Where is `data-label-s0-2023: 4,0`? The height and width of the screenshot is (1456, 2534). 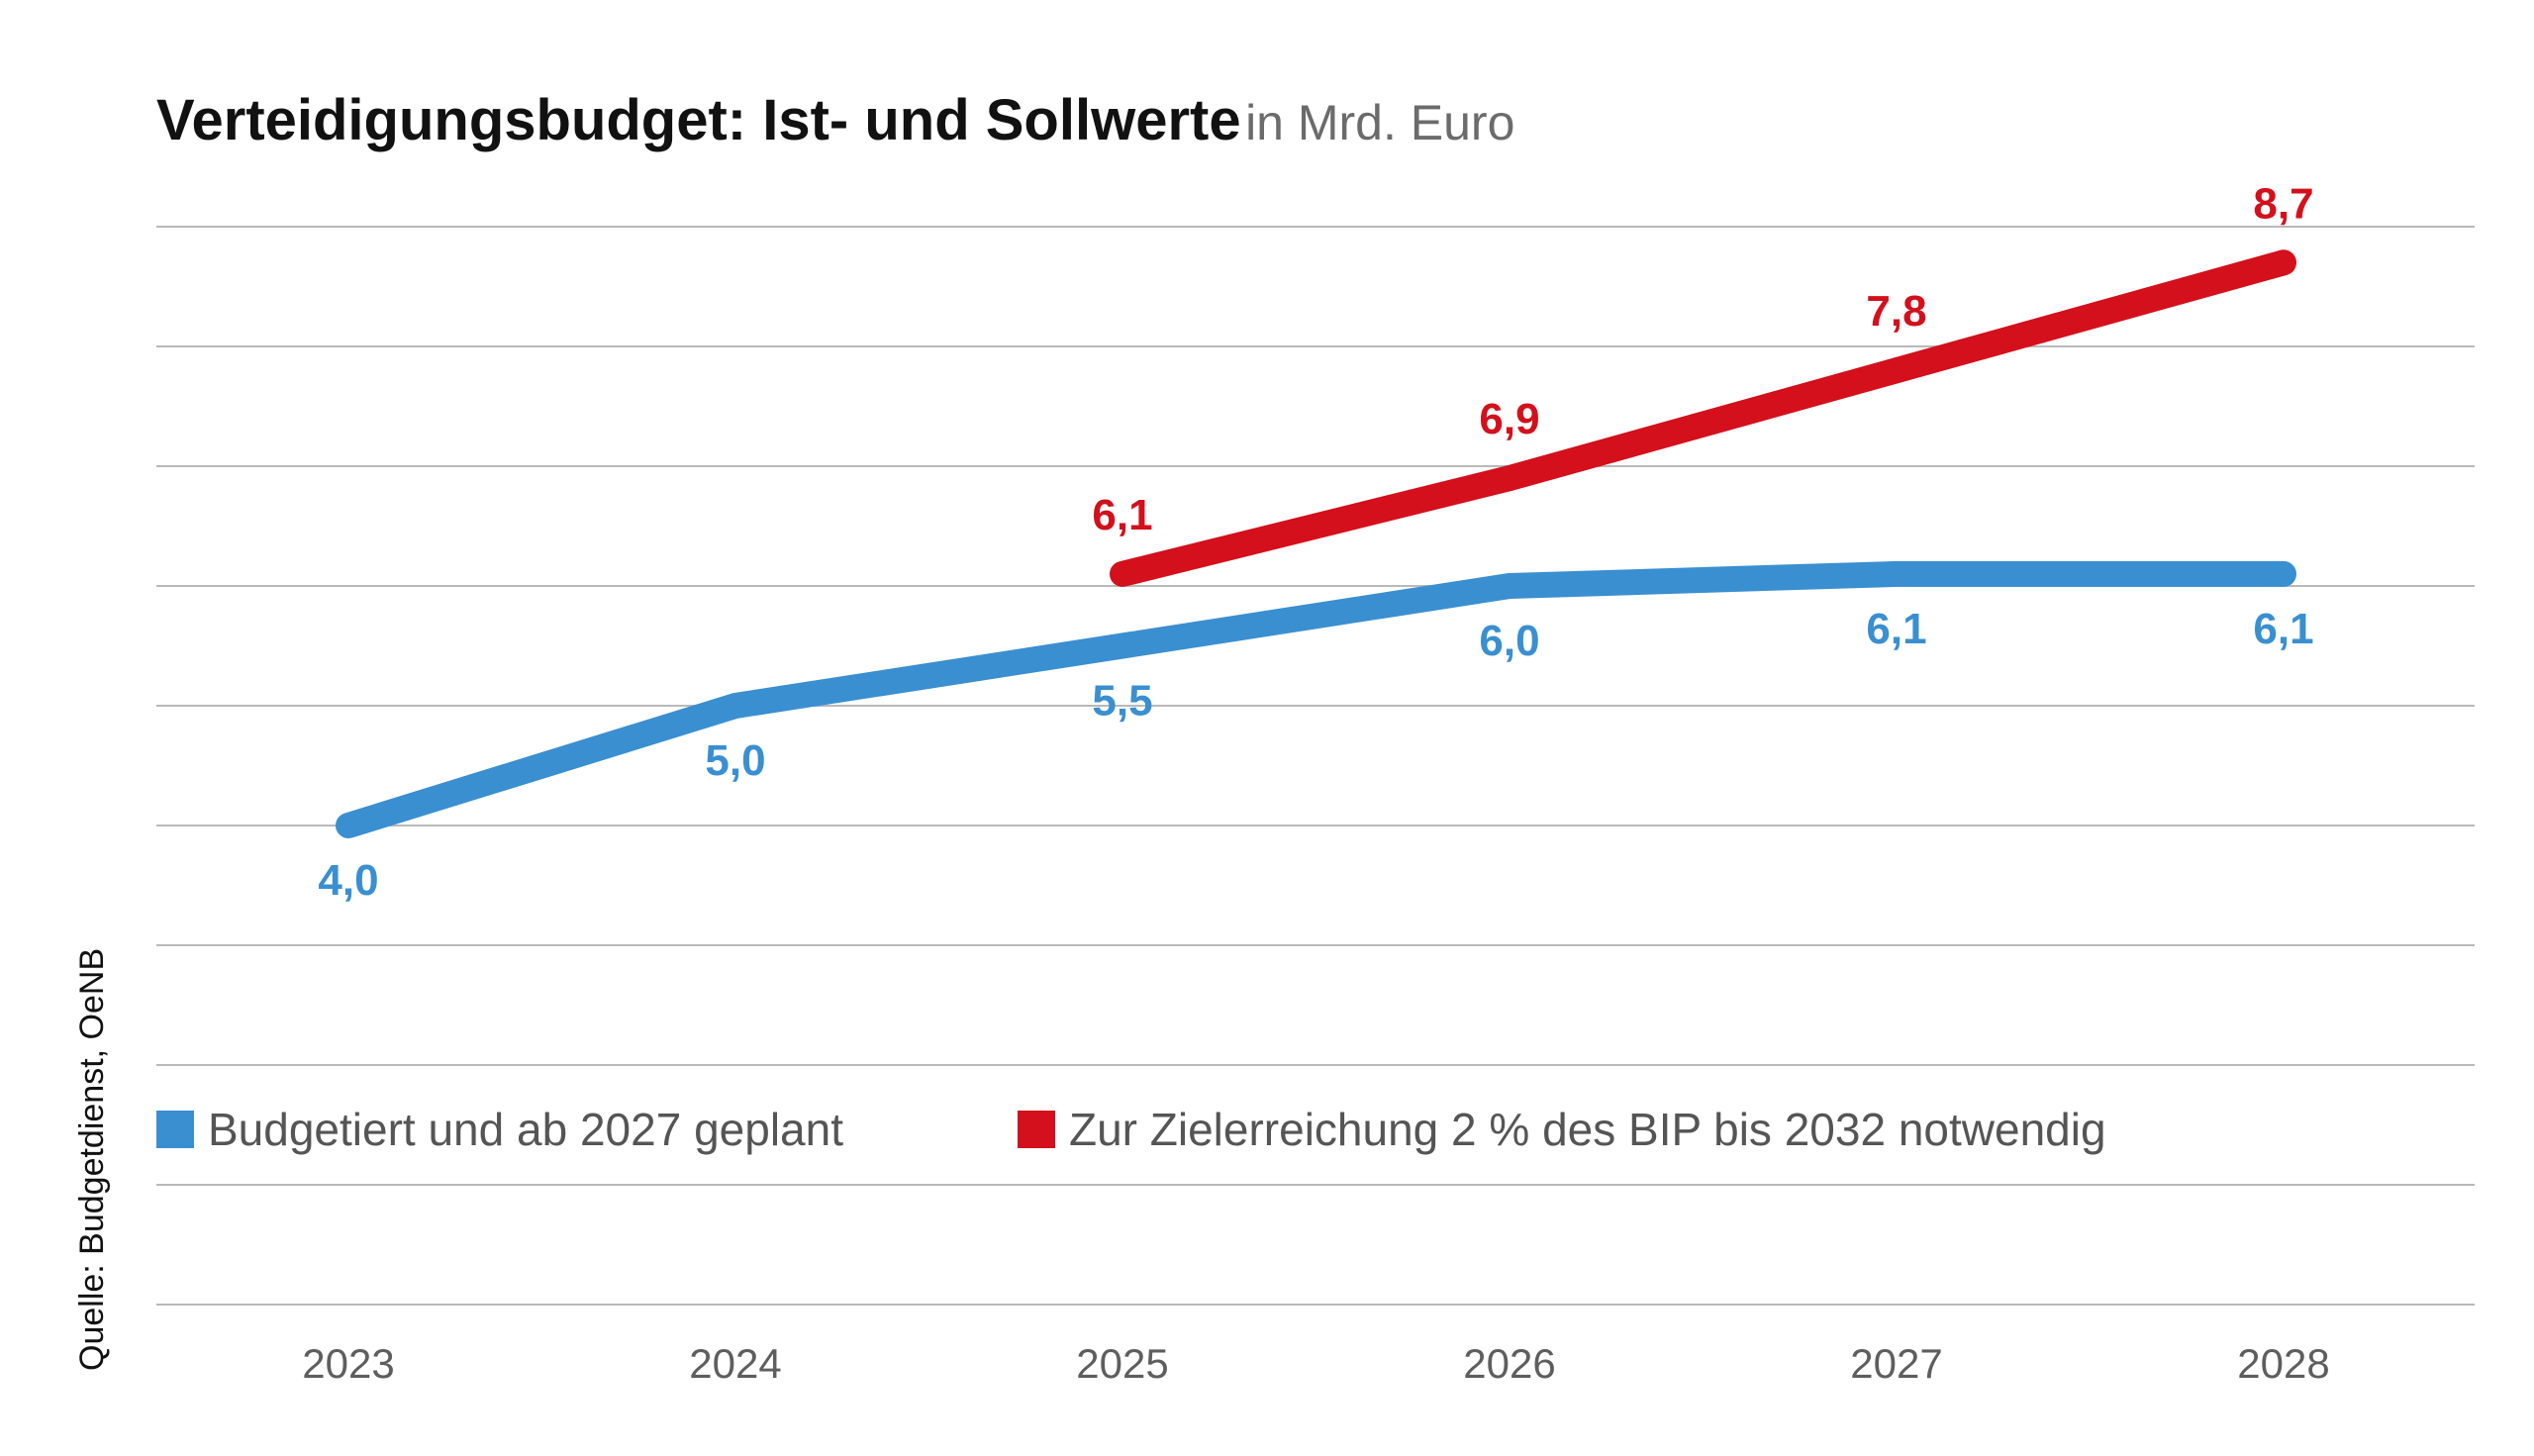
data-label-s0-2023: 4,0 is located at coordinates (348, 880).